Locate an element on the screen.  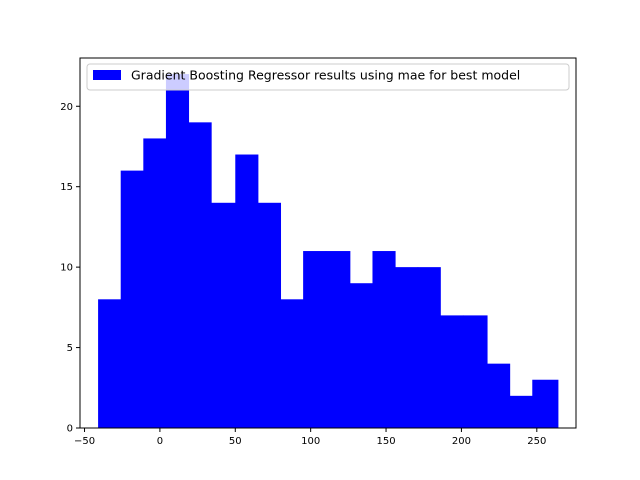
x-tick-label: 150 is located at coordinates (385, 441).